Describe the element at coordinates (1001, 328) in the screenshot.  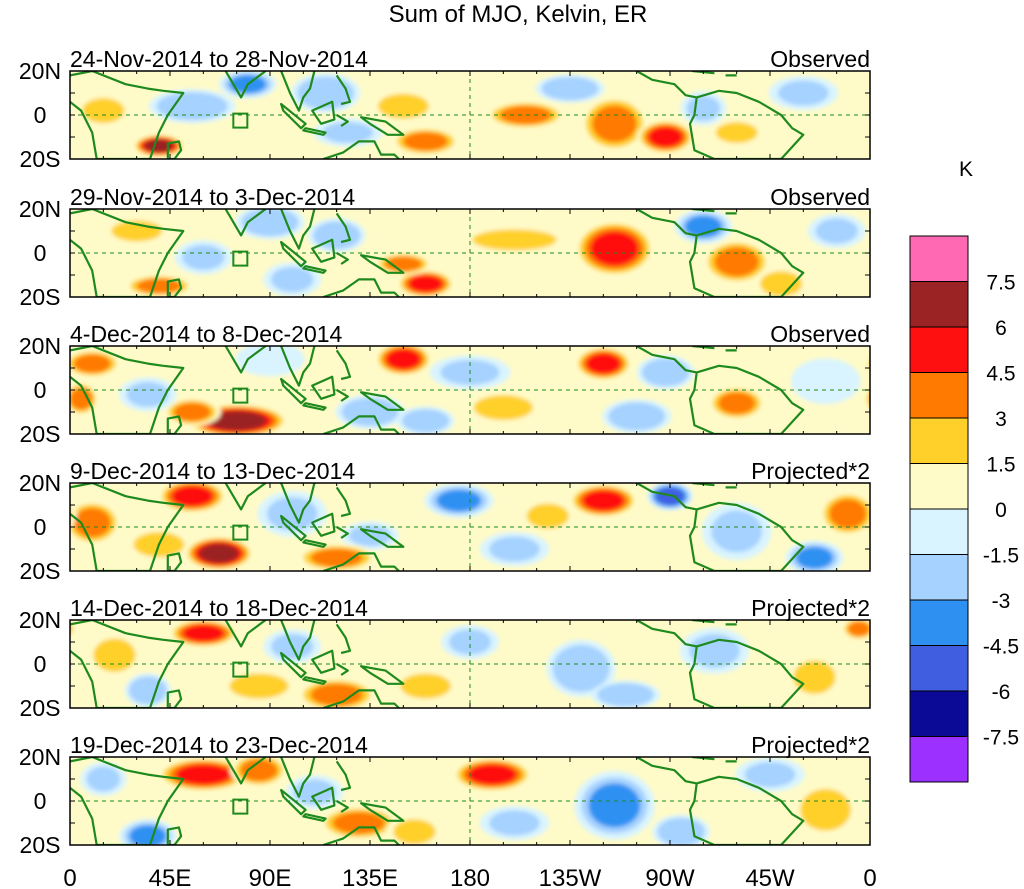
I see `colorbar-tick-label: 6` at that location.